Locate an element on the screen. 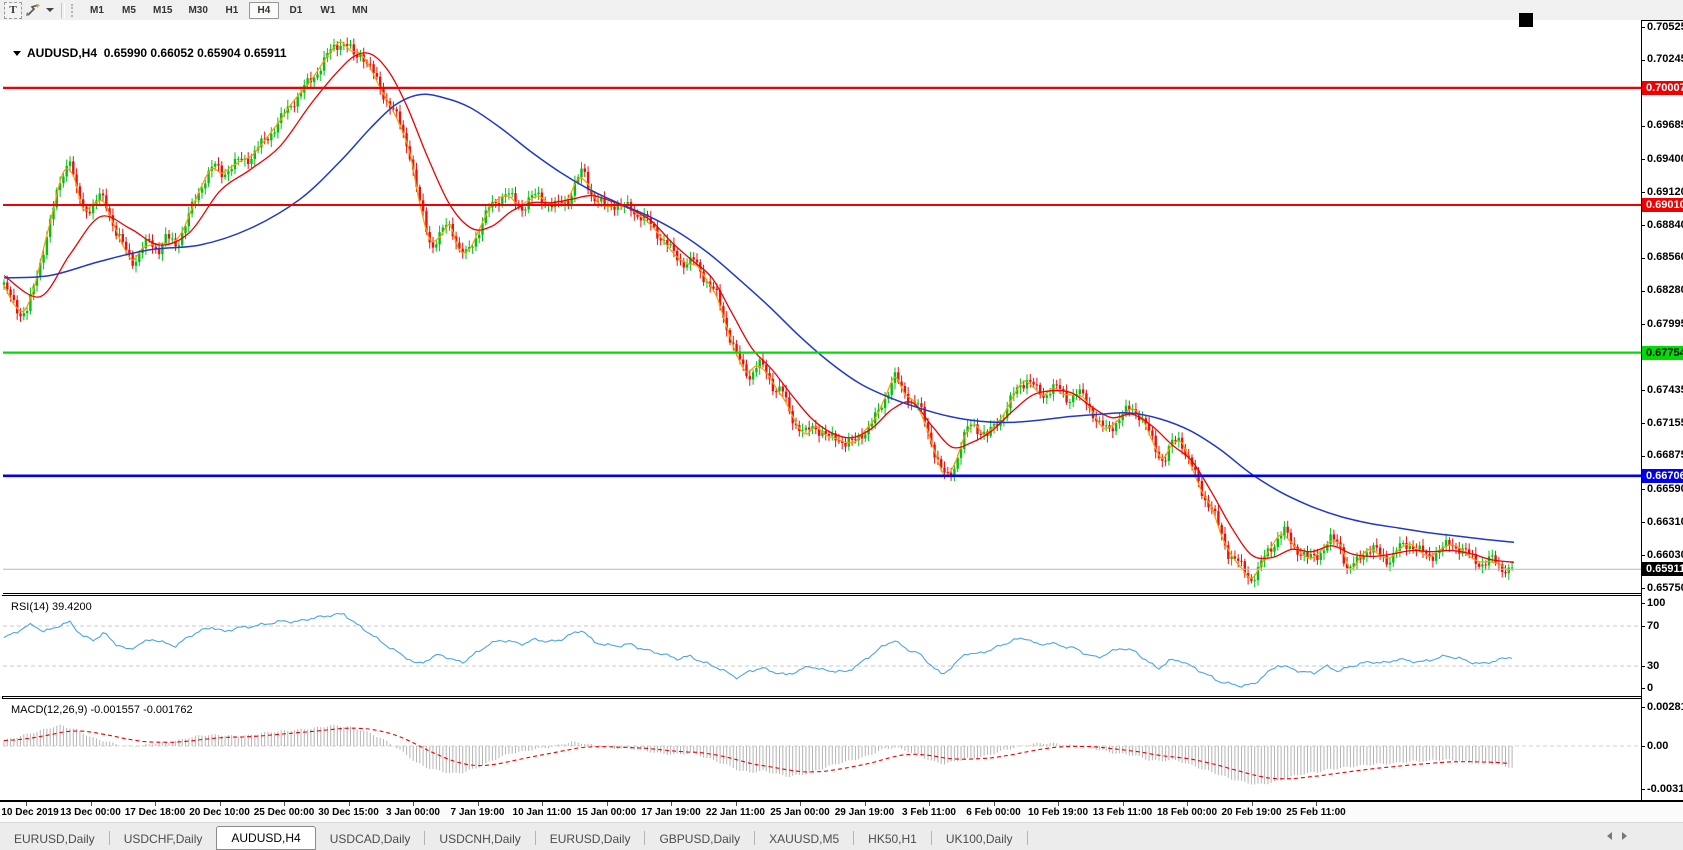  dropdown-caret-icon is located at coordinates (50, 10).